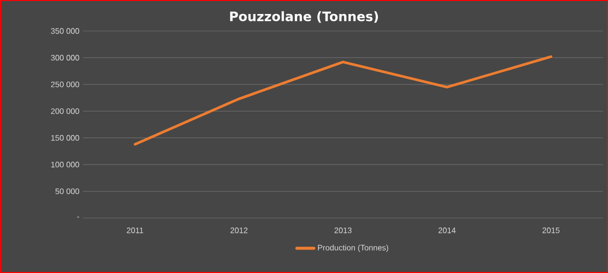 The width and height of the screenshot is (608, 273). I want to click on chart-title: Pouzzolane (Tonnes), so click(304, 17).